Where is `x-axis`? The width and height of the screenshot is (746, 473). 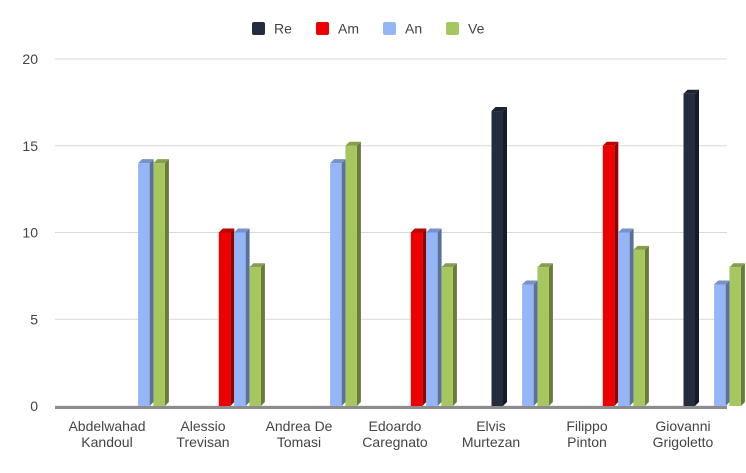
x-axis is located at coordinates (391, 407).